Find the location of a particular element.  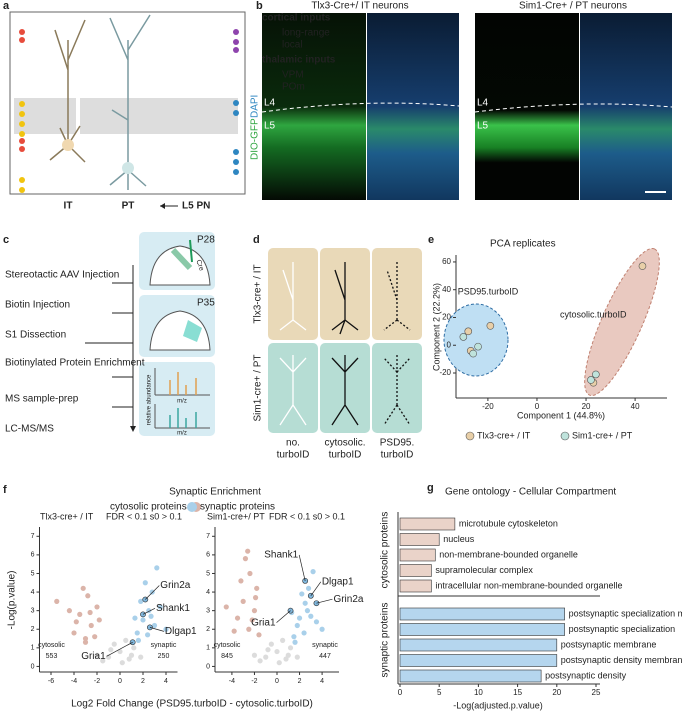

image-title: Sim1-Cre+ / PT neurons is located at coordinates (573, 6).